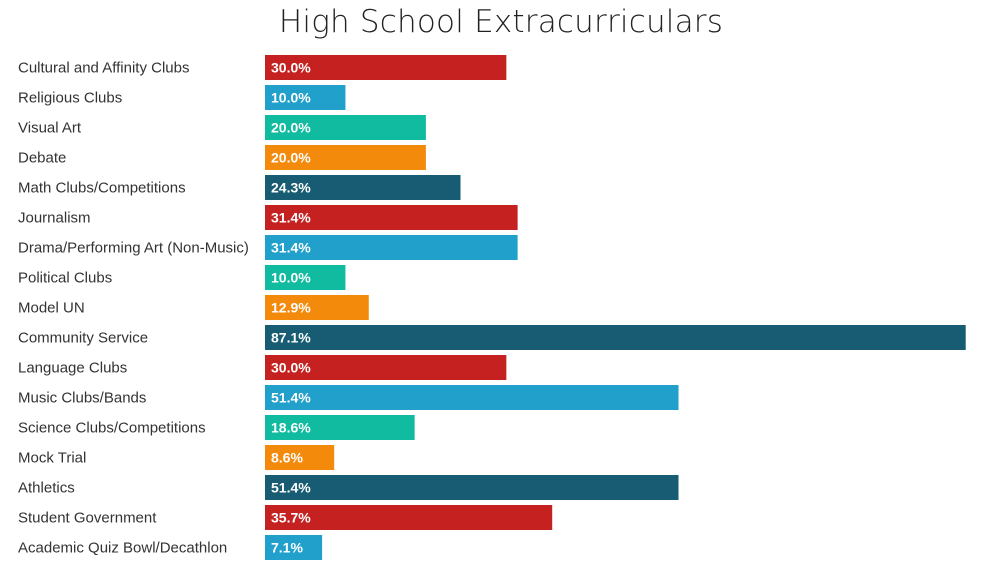 The height and width of the screenshot is (578, 1002). Describe the element at coordinates (54, 218) in the screenshot. I see `category-label: Journalism` at that location.